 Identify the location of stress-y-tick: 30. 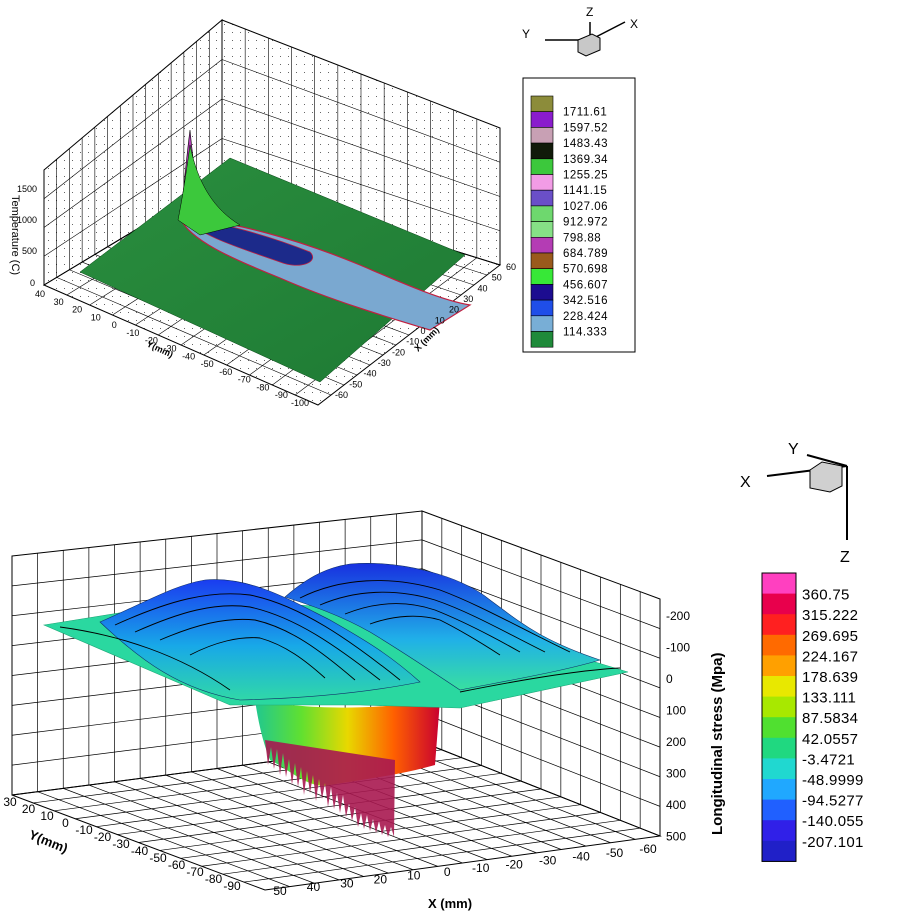
(10, 802).